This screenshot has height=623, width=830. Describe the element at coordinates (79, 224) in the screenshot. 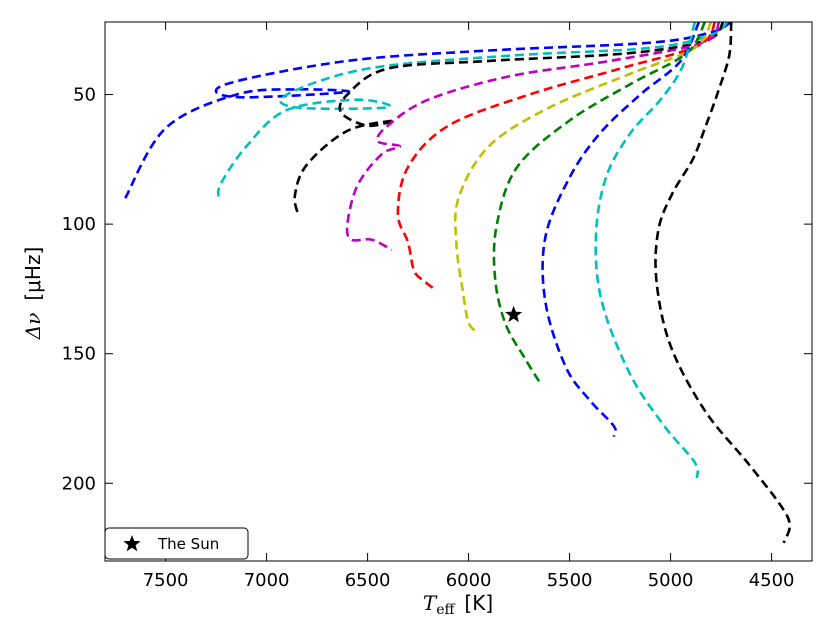

I see `y-tick-label: 100` at that location.